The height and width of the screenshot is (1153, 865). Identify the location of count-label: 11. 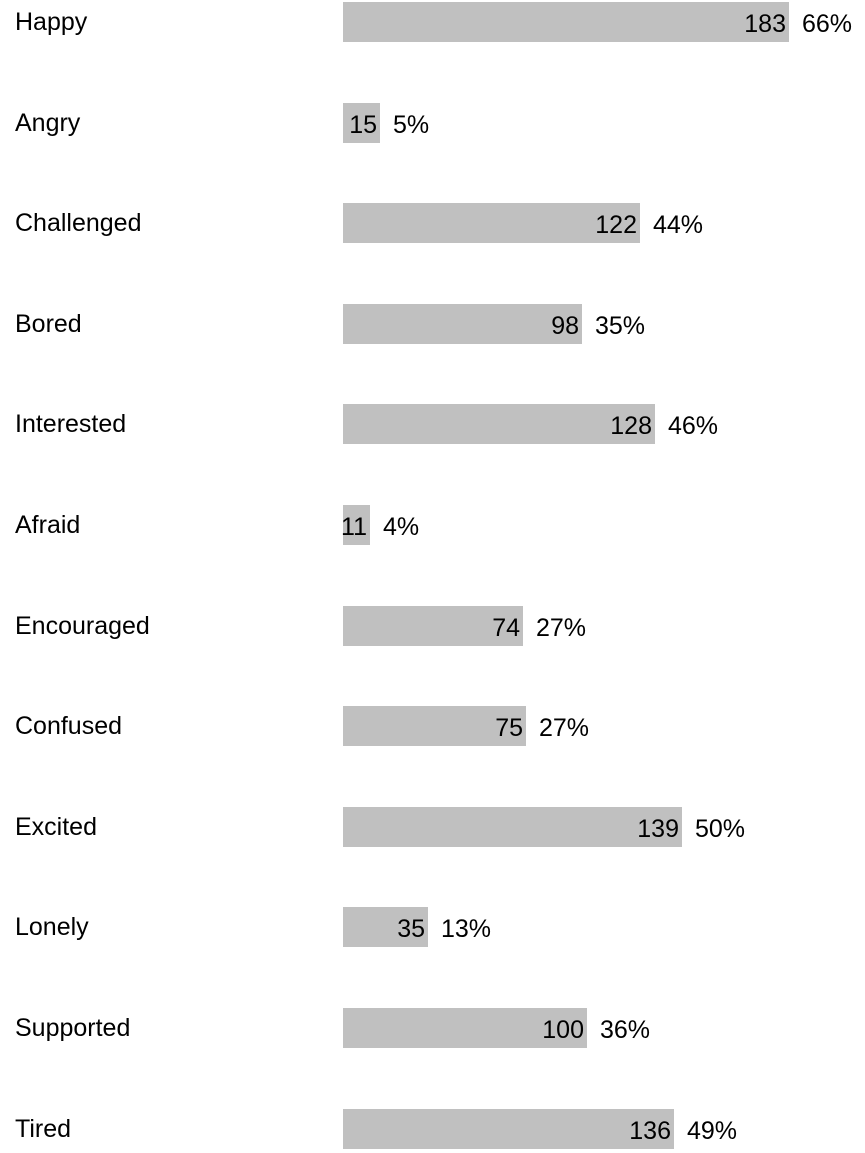
(354, 527).